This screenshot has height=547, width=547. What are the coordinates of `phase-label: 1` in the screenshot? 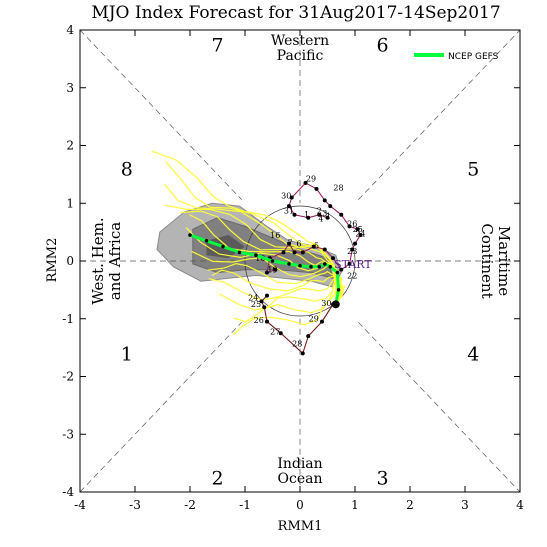 It's located at (127, 354).